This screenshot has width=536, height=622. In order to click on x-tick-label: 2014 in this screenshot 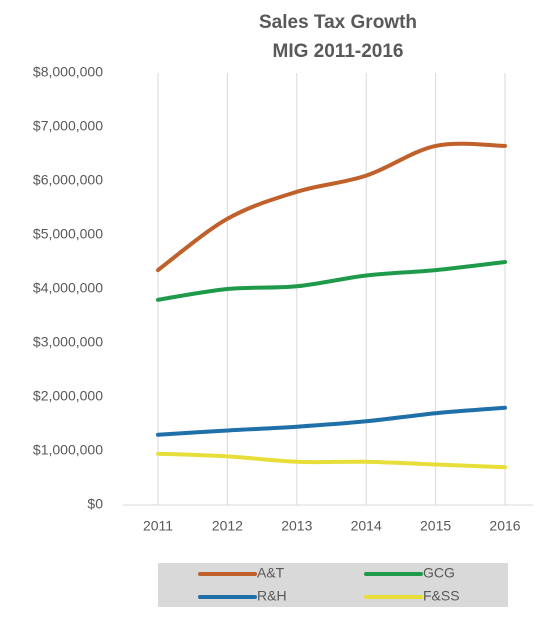, I will do `click(366, 526)`.